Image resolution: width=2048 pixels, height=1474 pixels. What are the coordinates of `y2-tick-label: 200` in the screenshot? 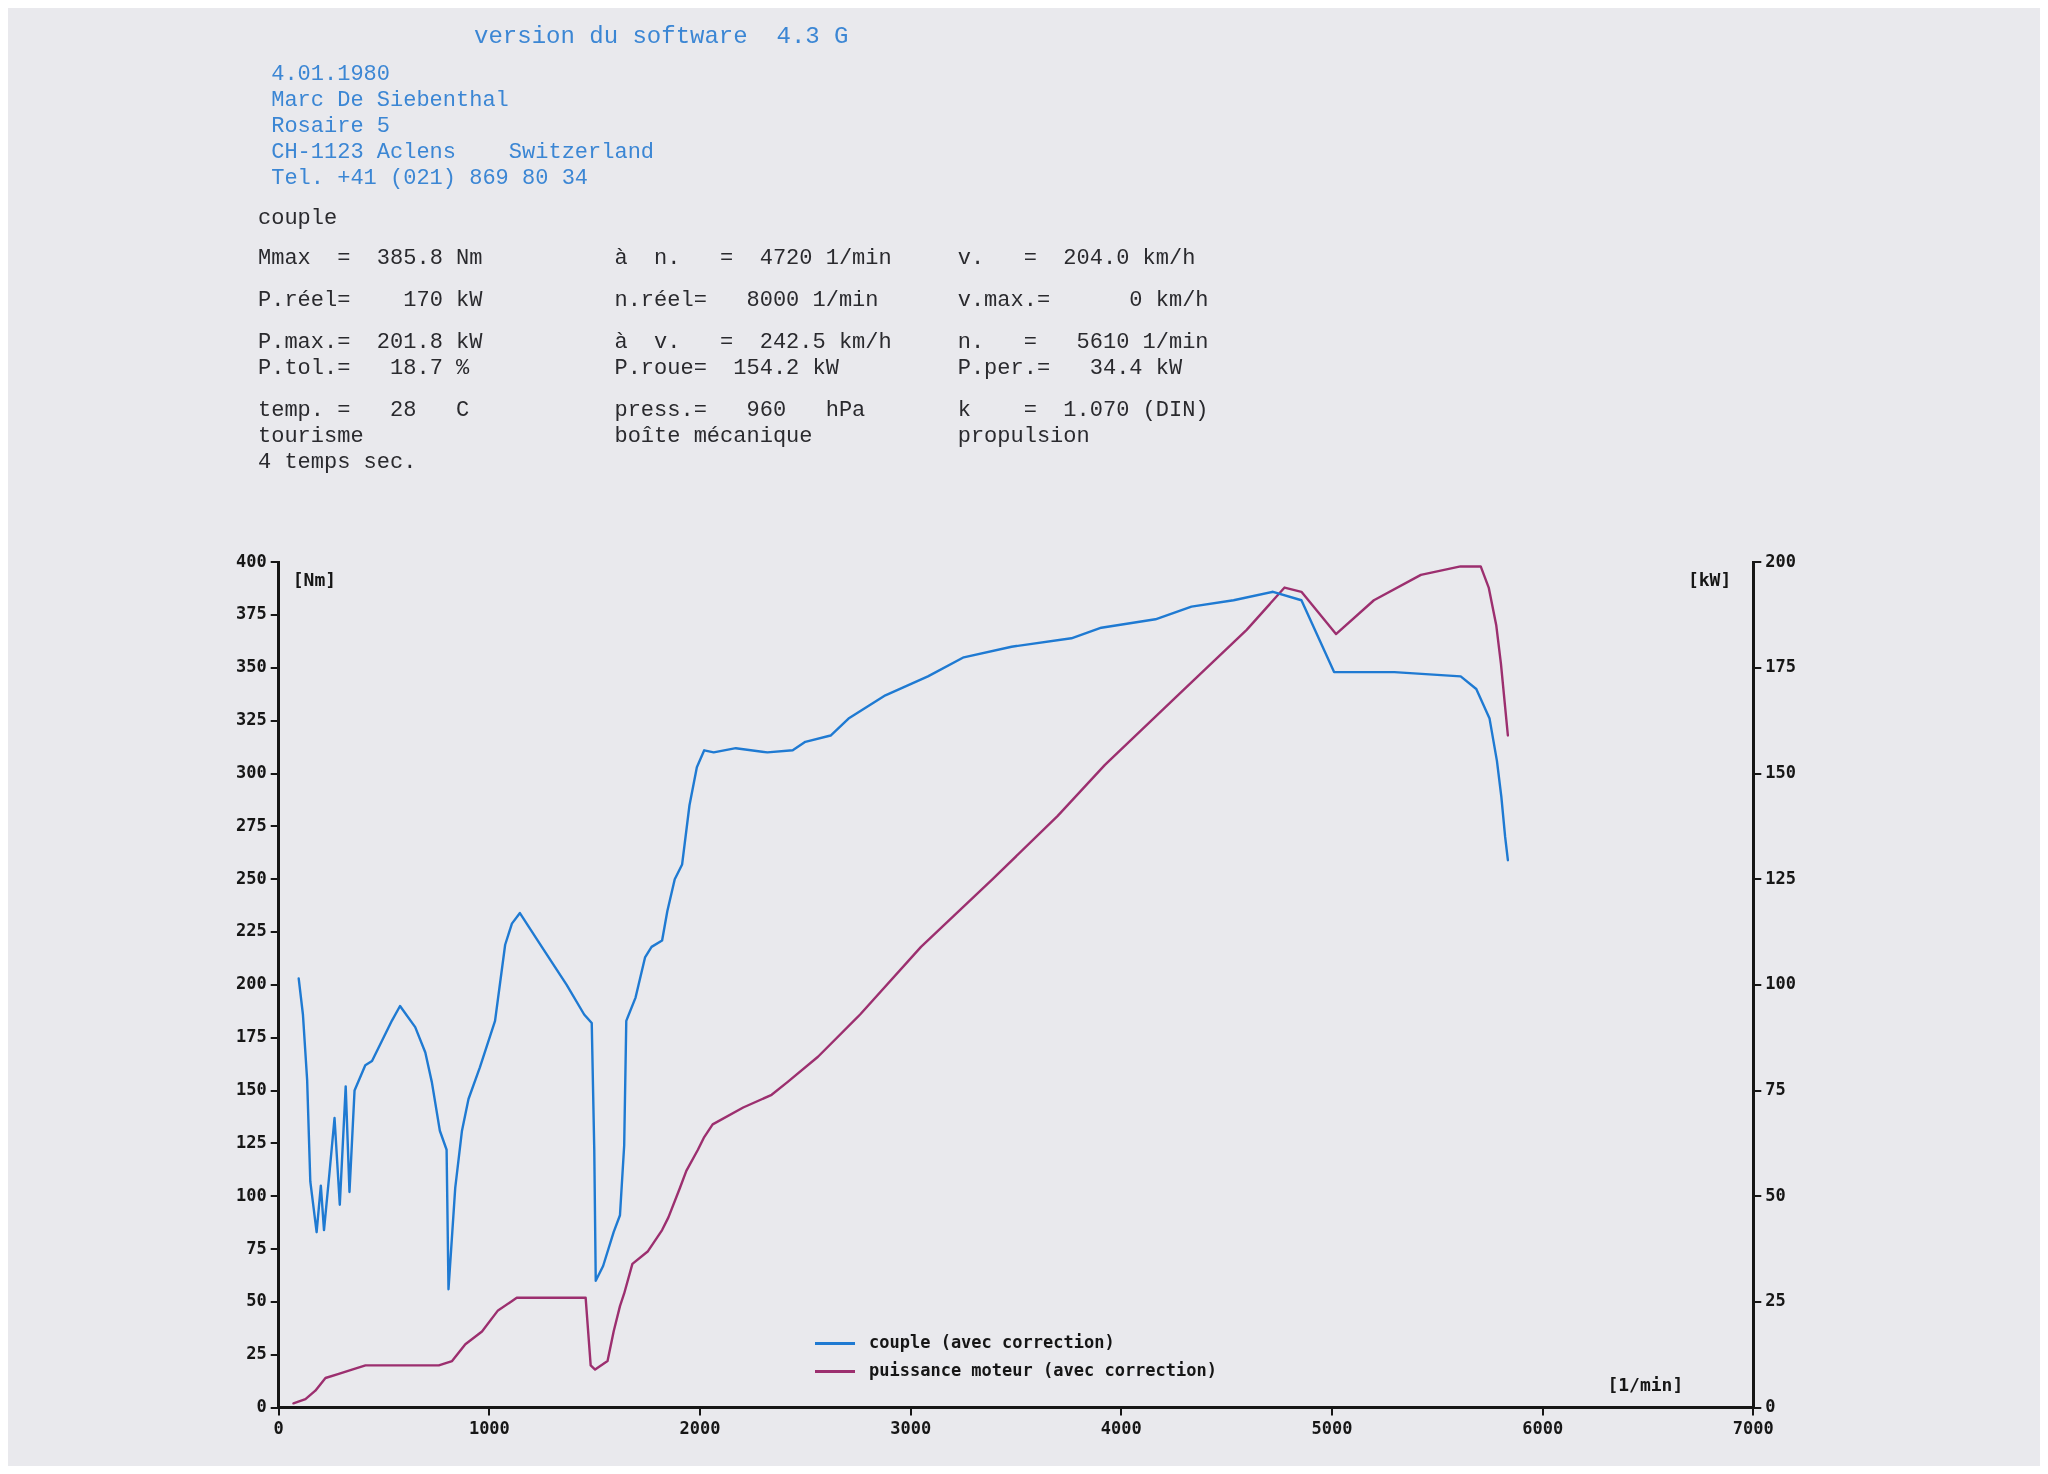 It's located at (1781, 560).